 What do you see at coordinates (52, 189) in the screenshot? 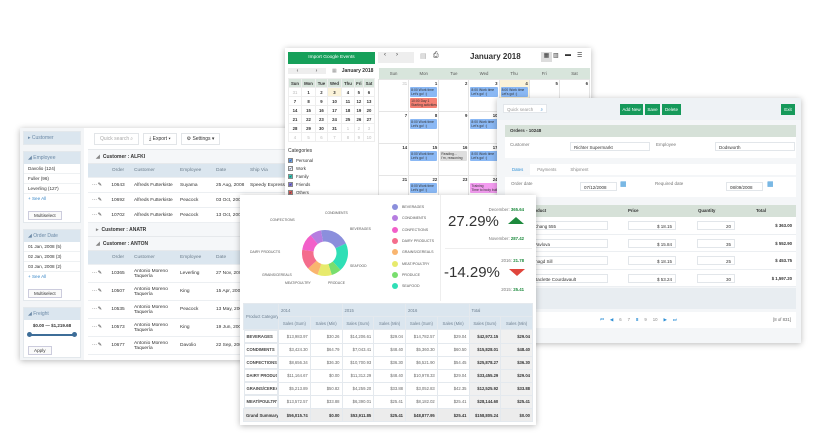
I see `employee-filter-item: Leverling (127)` at bounding box center [52, 189].